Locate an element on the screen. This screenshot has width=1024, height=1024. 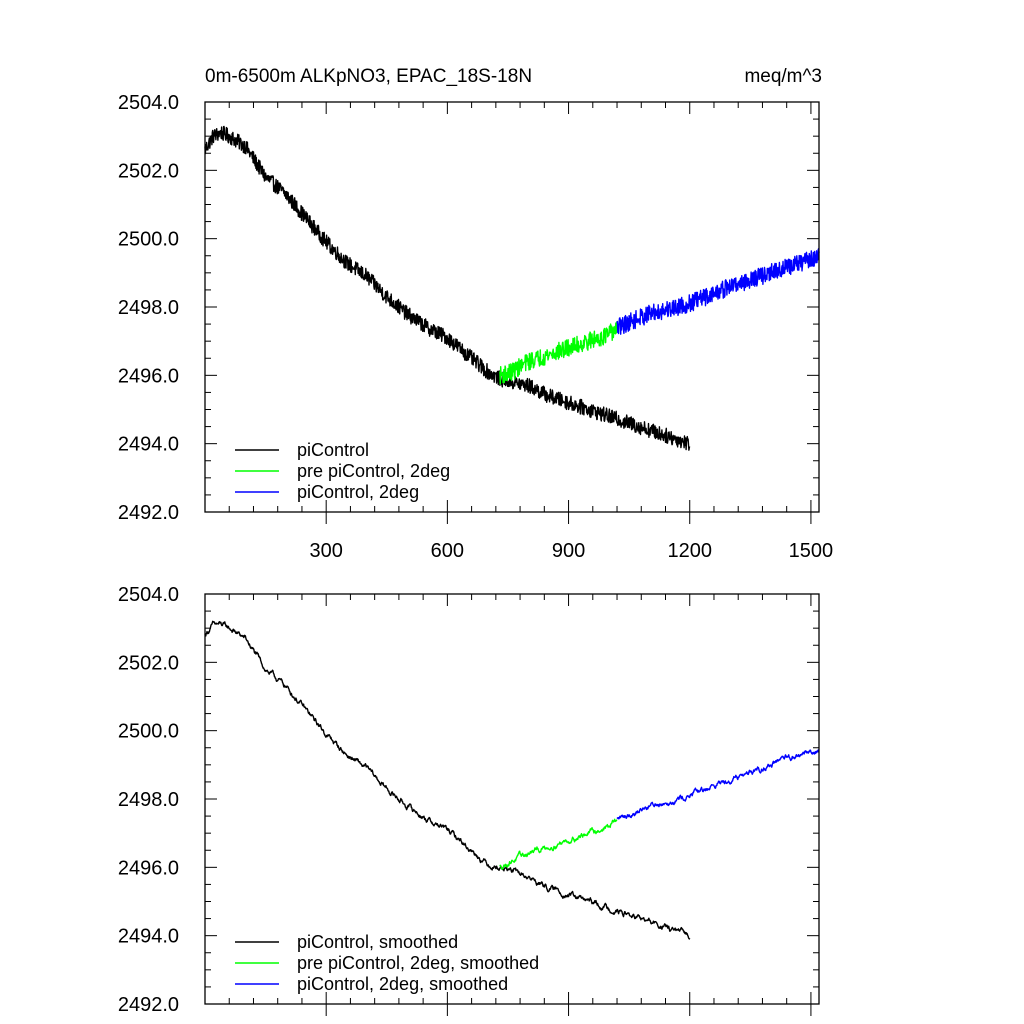
chart-title: 0m-6500m ALKpNO3, EPAC_18S-18N is located at coordinates (368, 76).